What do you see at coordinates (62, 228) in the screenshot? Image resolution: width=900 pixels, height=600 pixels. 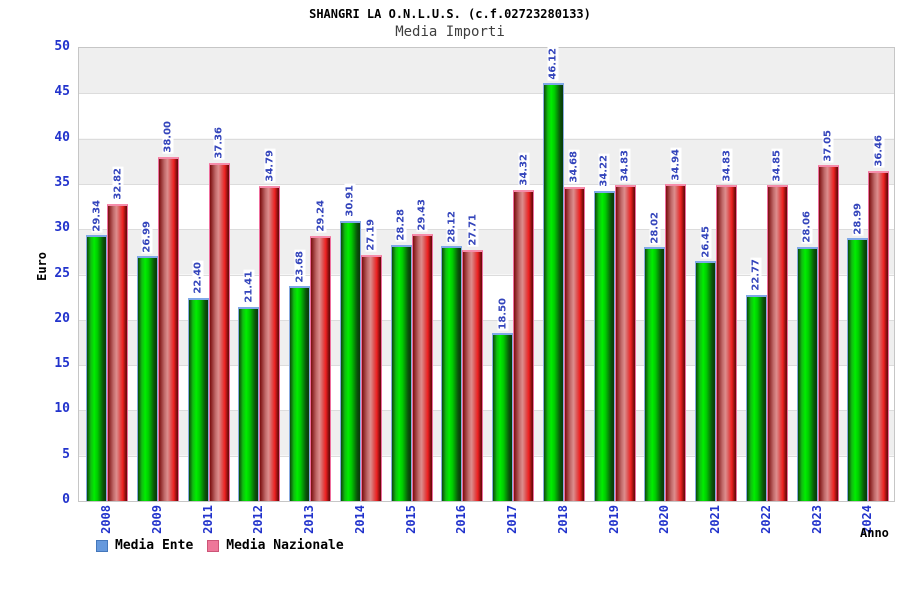 I see `y-tick-label: 30` at bounding box center [62, 228].